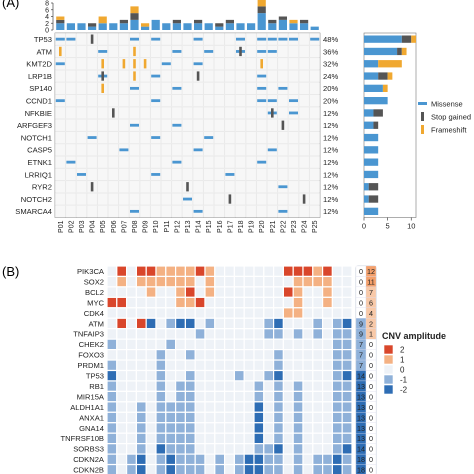 The height and width of the screenshot is (474, 474). Describe the element at coordinates (209, 226) in the screenshot. I see `sample-label: P15` at that location.